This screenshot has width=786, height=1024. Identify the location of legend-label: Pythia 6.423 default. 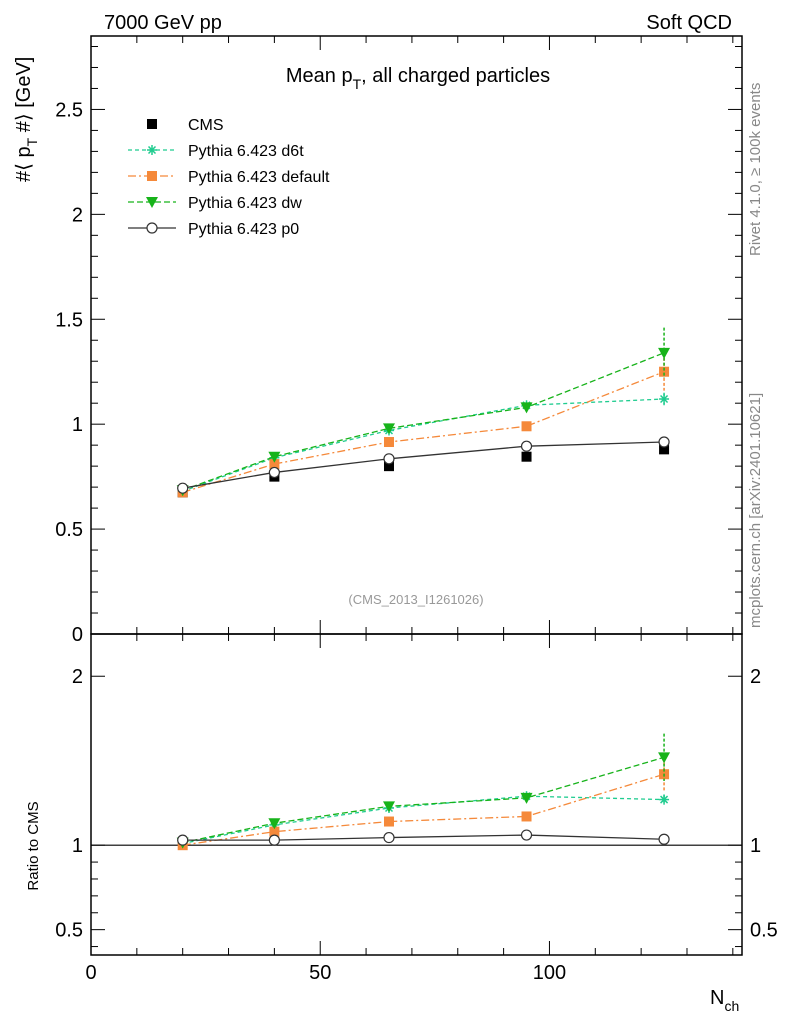
(259, 177).